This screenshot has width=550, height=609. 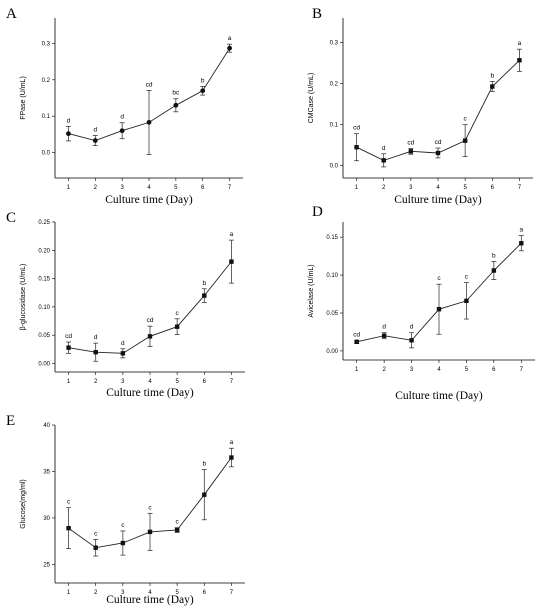 I want to click on y-tick-label: 35, so click(x=46, y=472).